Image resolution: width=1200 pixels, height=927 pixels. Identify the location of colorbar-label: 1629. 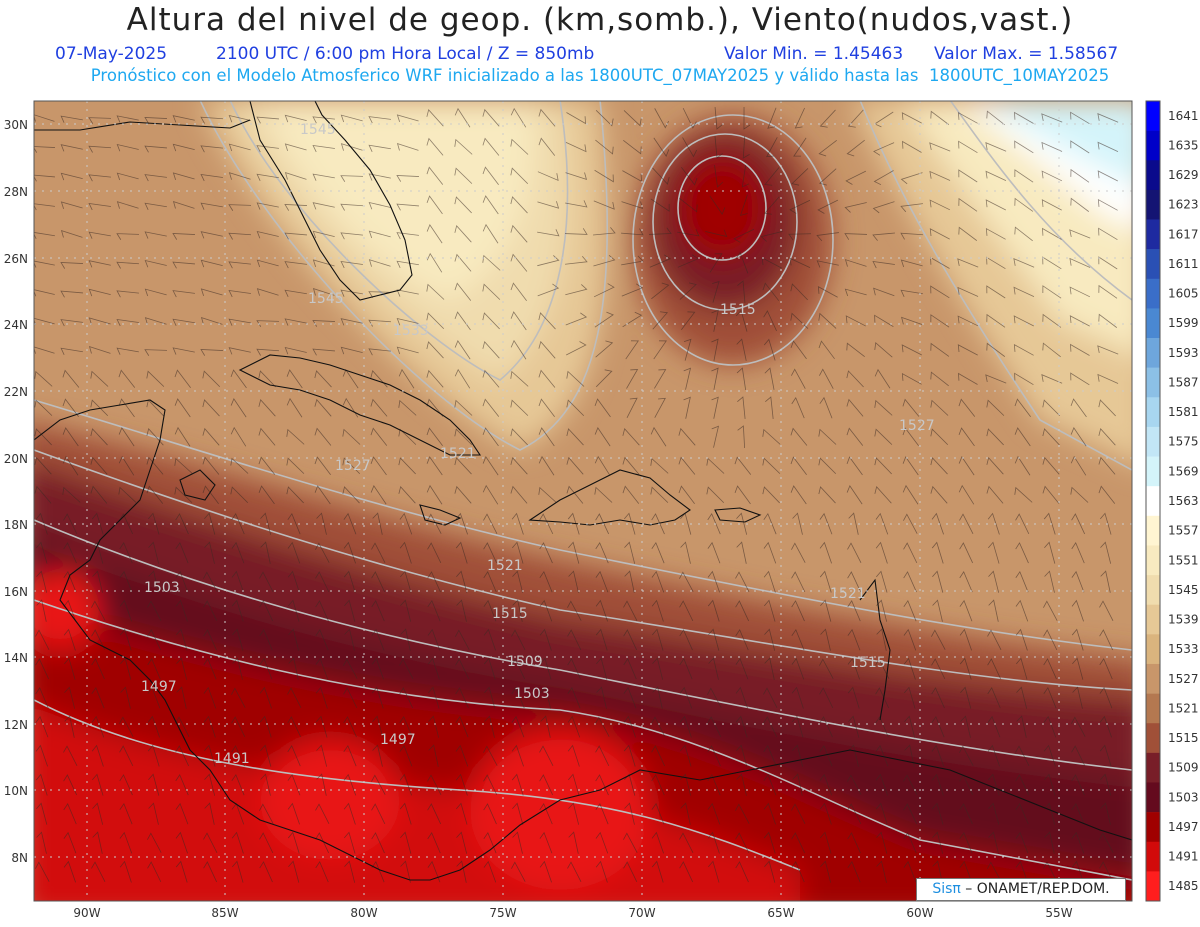
(1183, 175).